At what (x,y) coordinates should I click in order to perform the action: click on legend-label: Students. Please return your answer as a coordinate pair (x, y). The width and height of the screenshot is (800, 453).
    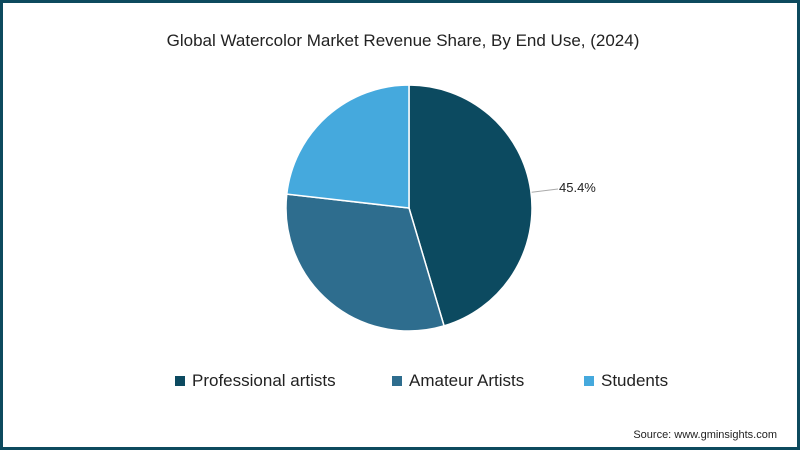
    Looking at the image, I should click on (635, 380).